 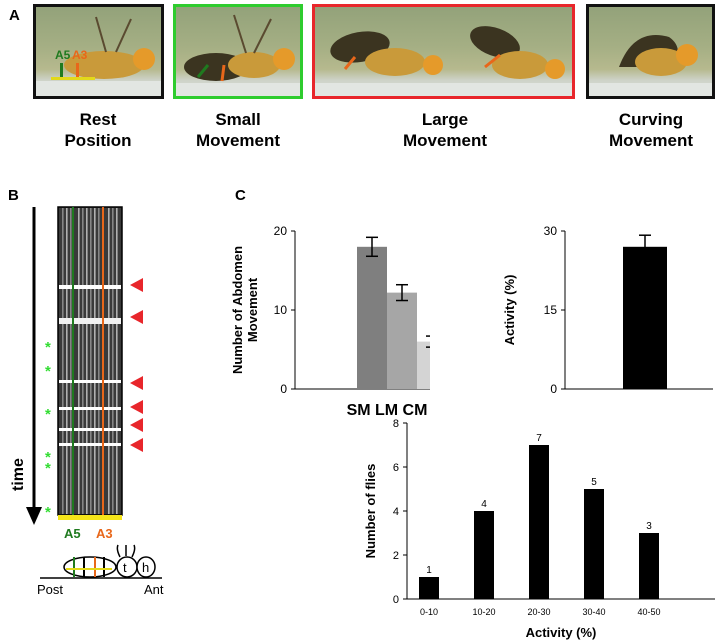 I want to click on y-tick-label: 8, so click(x=396, y=424).